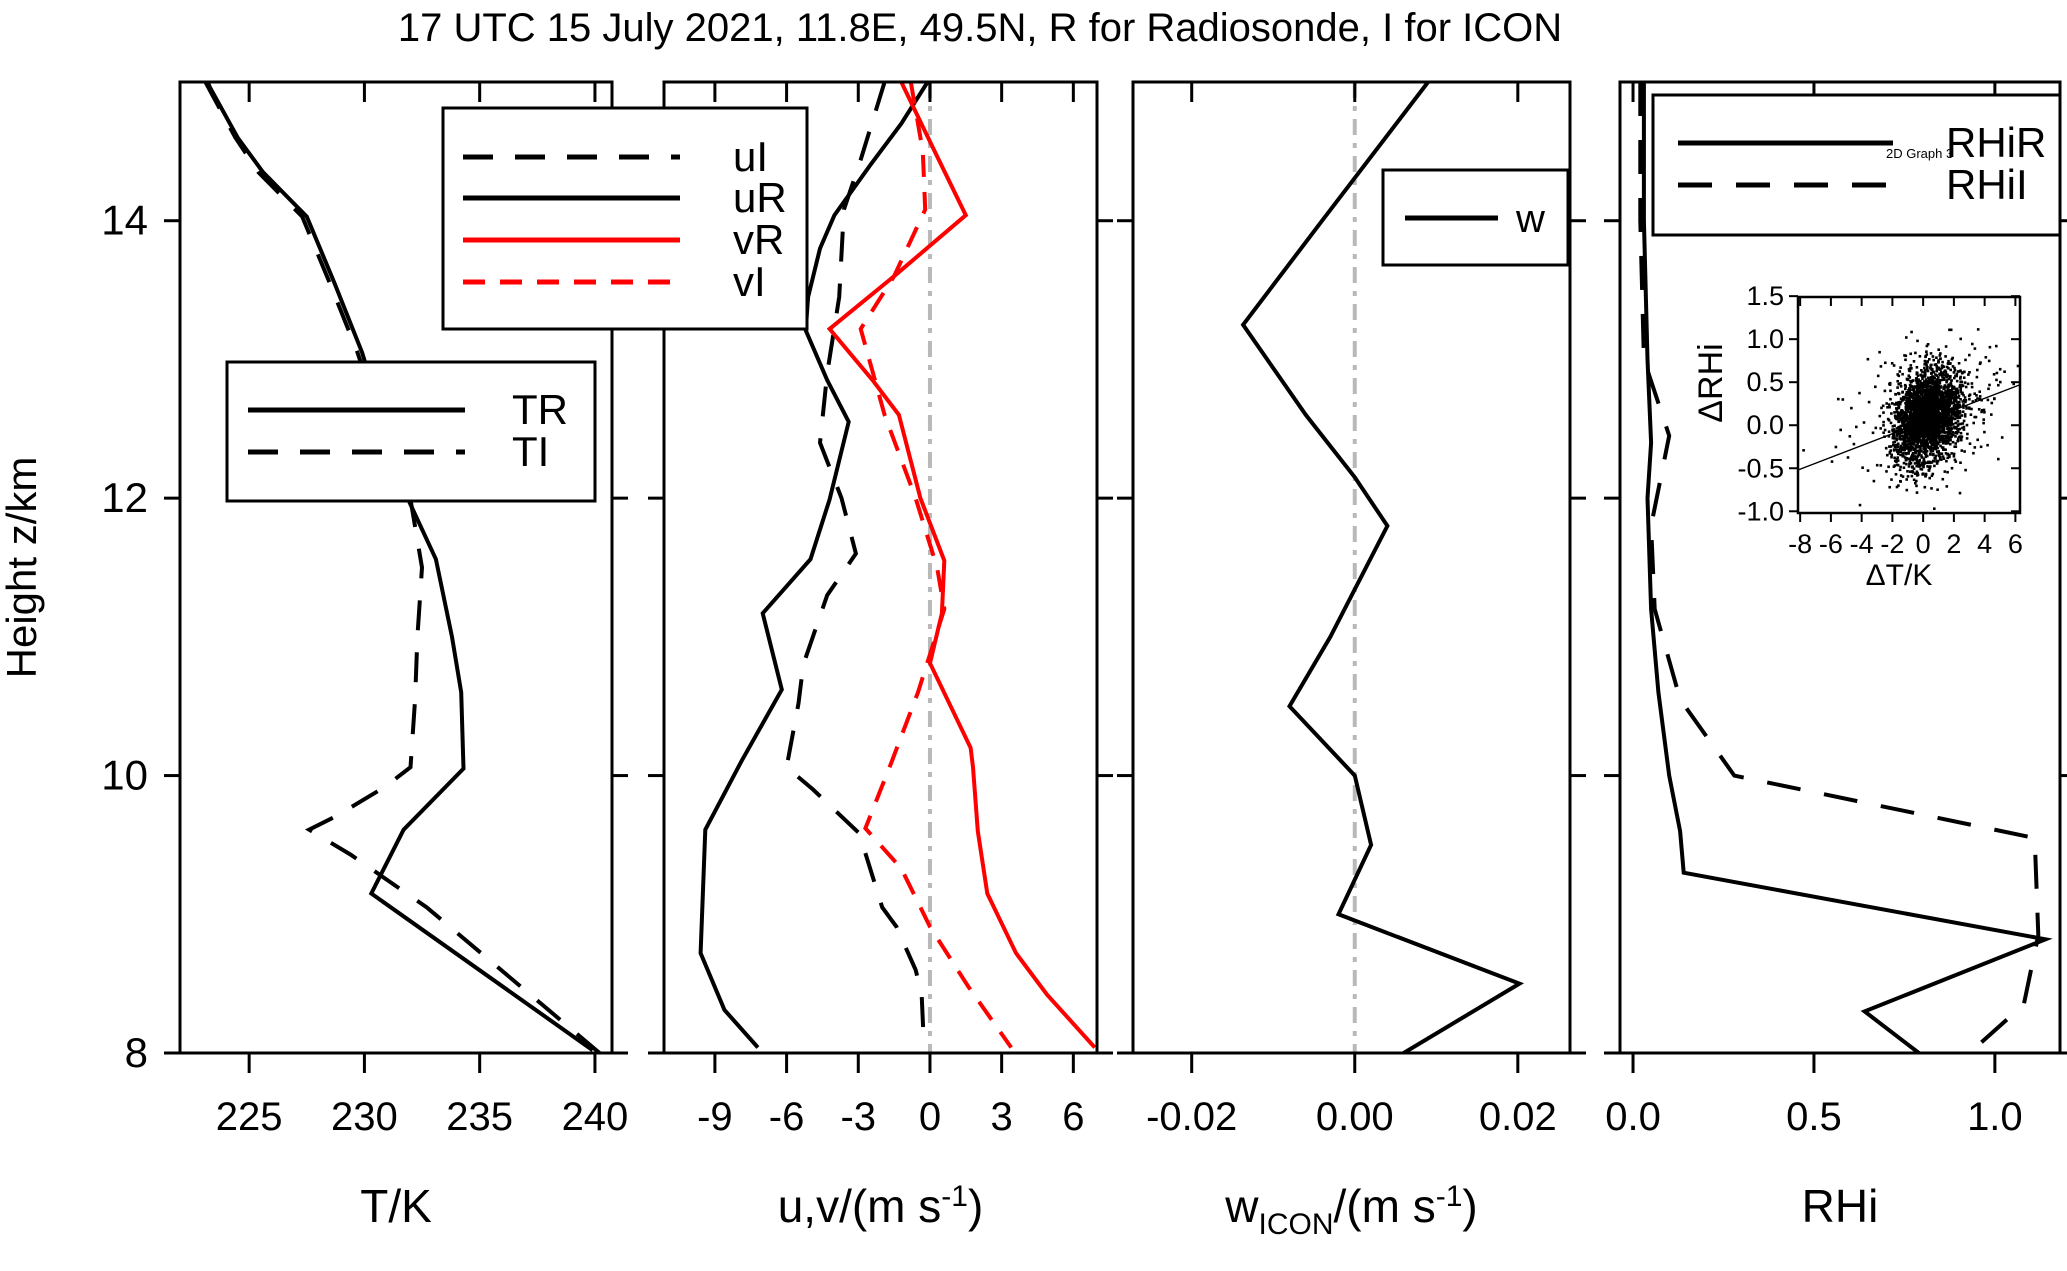 The height and width of the screenshot is (1271, 2067). Describe the element at coordinates (479, 1117) in the screenshot. I see `x-tick-label: 235` at that location.